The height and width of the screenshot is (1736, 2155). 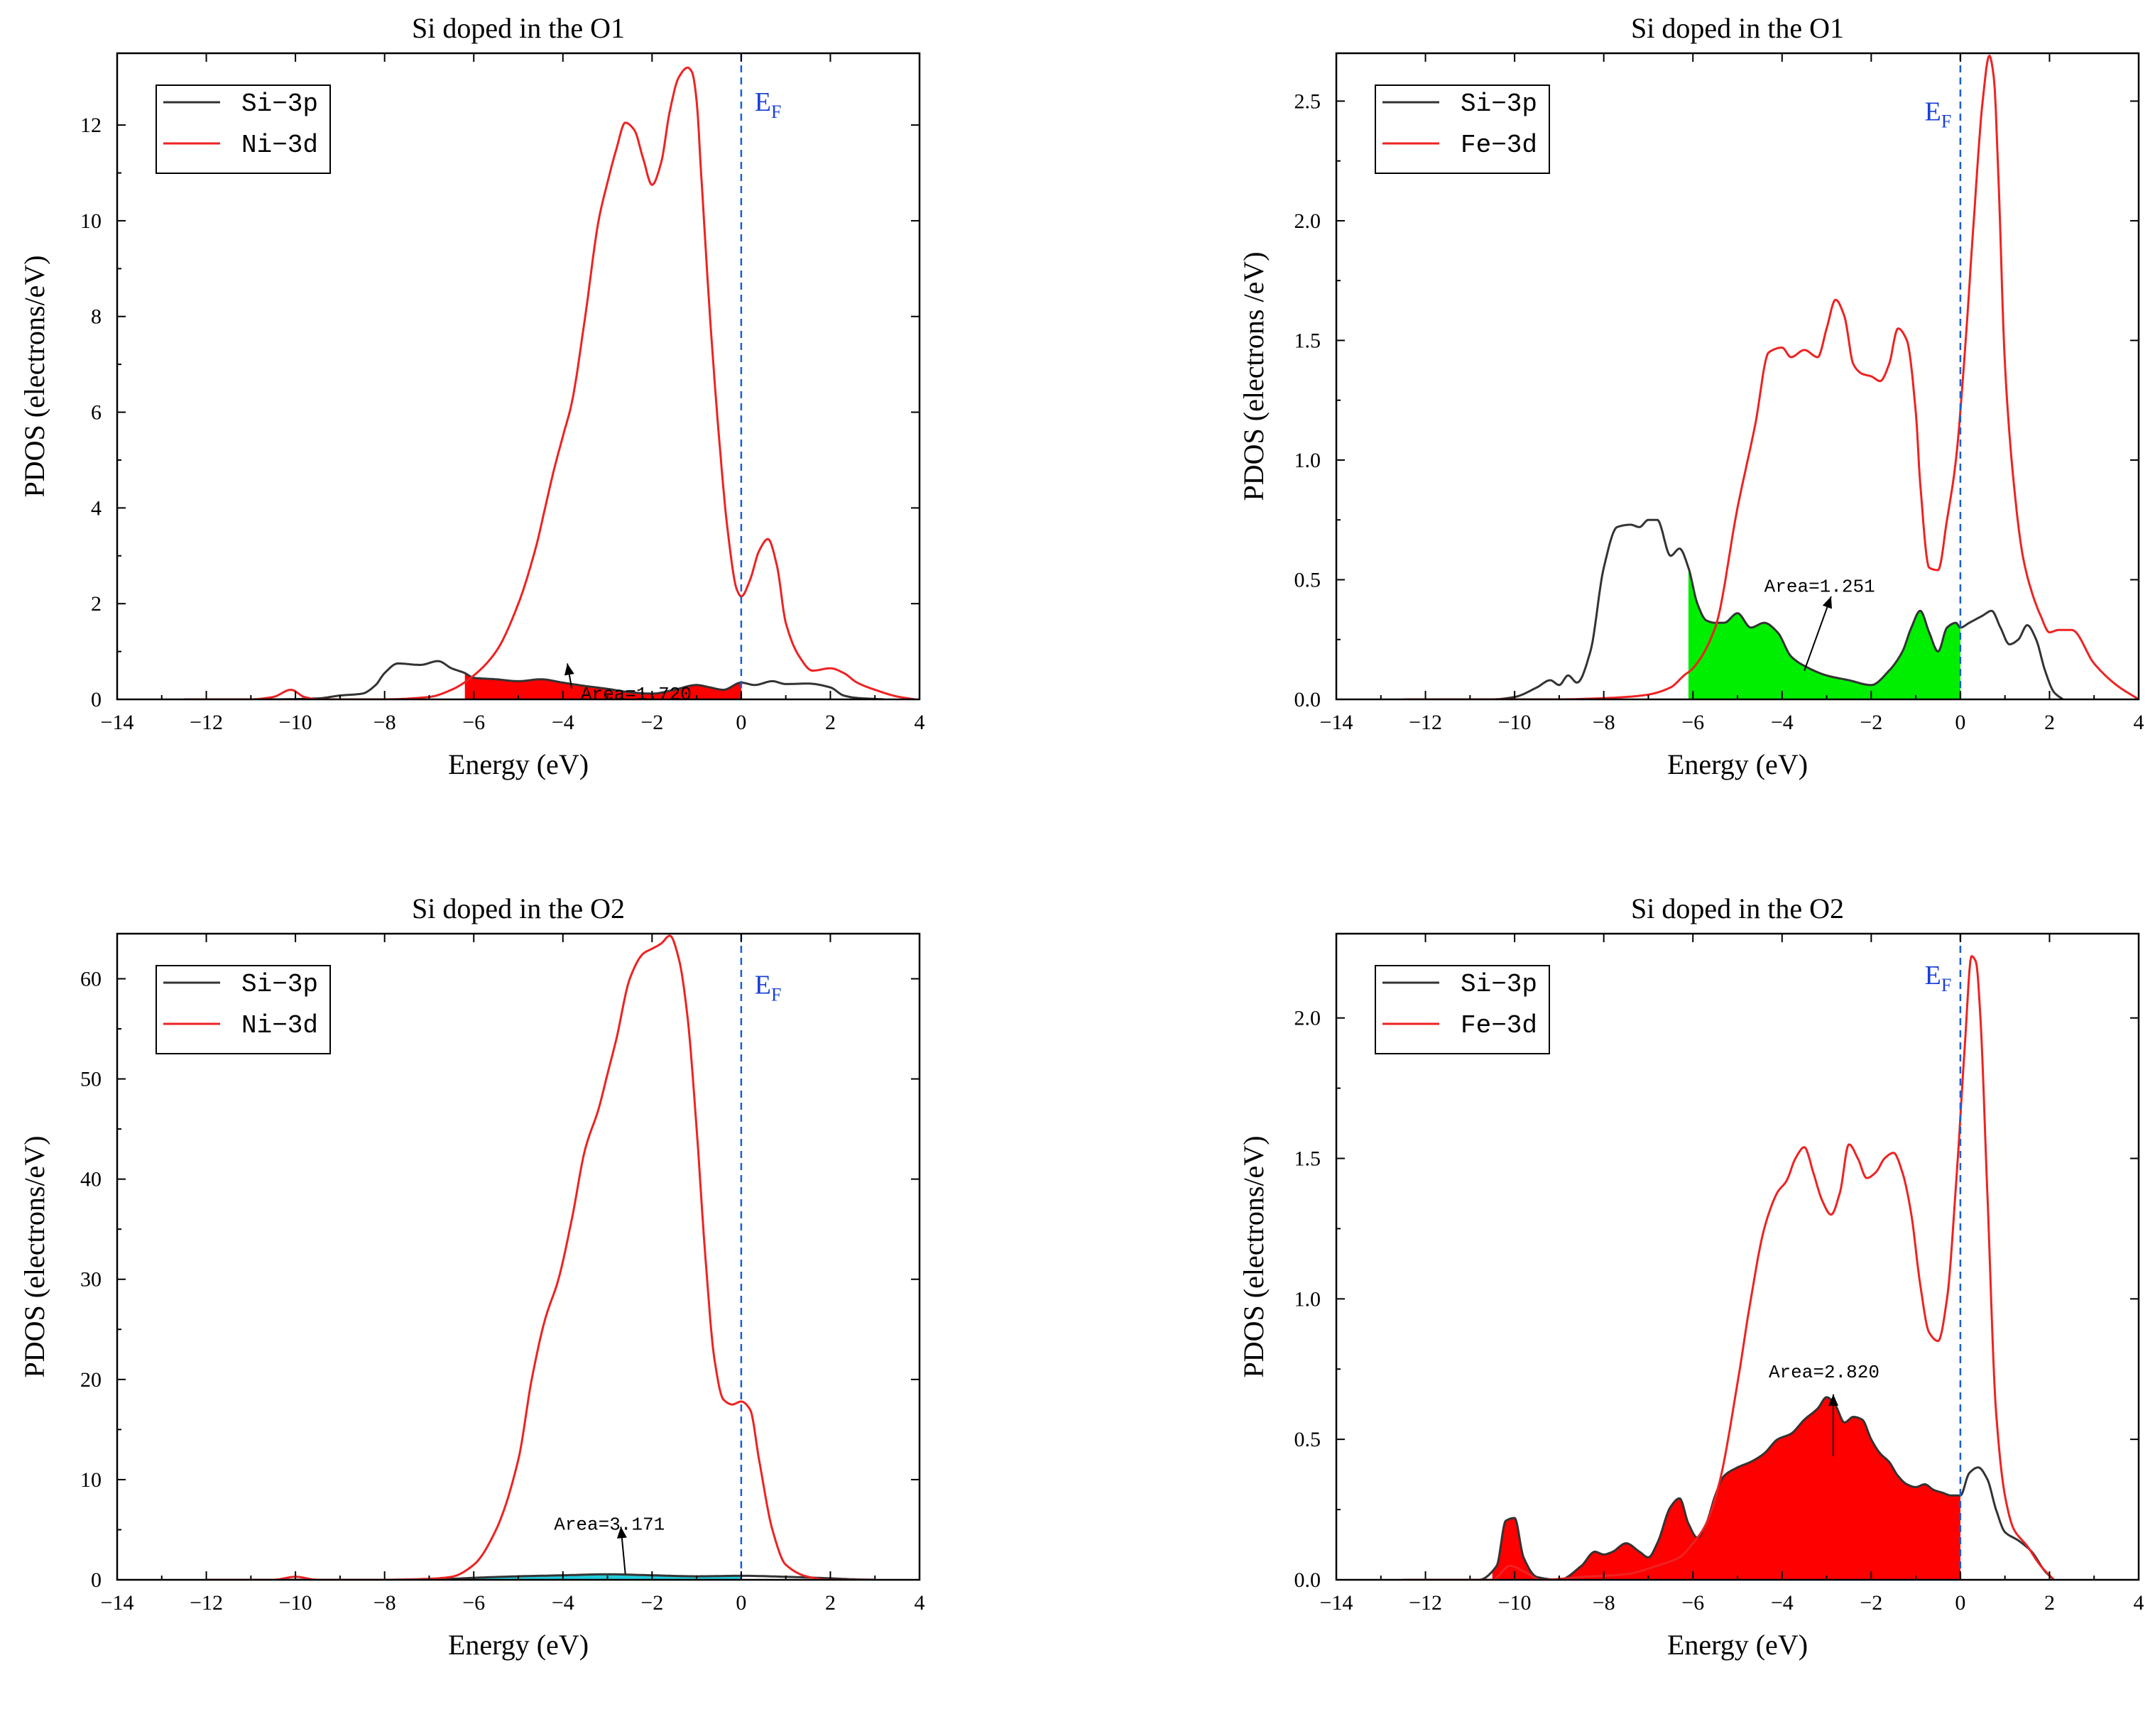 What do you see at coordinates (96, 508) in the screenshot?
I see `y-tick-label: 4` at bounding box center [96, 508].